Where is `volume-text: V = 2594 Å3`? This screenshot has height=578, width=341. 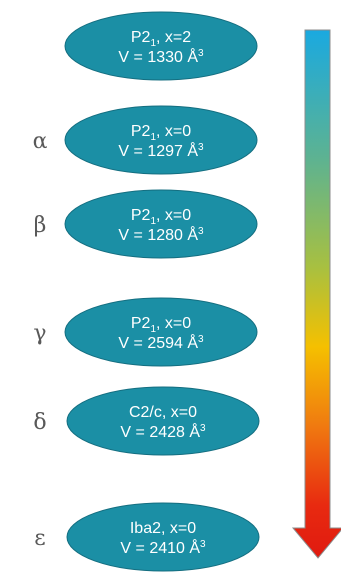
volume-text: V = 2594 Å3 is located at coordinates (161, 342).